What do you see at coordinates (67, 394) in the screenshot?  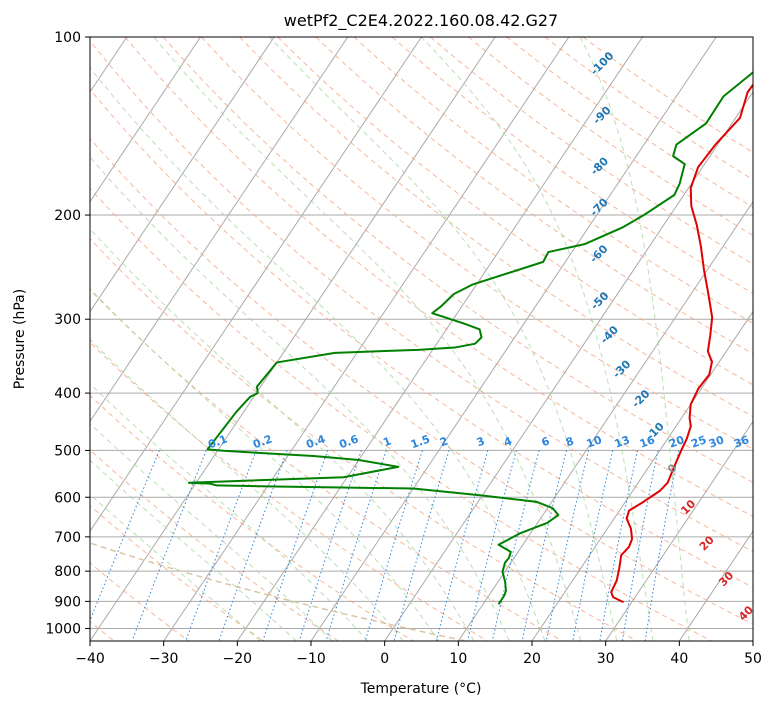 I see `y-tick-label: 400` at bounding box center [67, 394].